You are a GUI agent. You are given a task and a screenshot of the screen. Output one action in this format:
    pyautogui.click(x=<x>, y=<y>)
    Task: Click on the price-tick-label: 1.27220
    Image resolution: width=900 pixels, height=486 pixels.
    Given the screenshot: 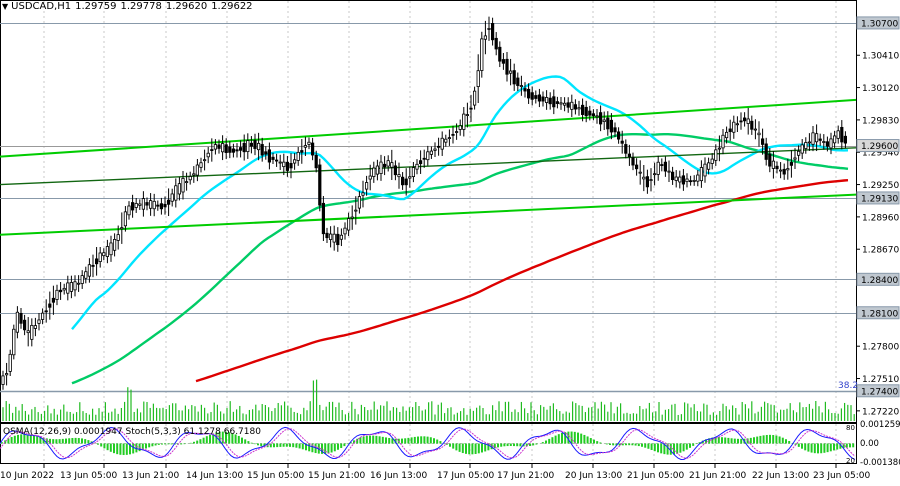 What is the action you would take?
    pyautogui.click(x=880, y=412)
    